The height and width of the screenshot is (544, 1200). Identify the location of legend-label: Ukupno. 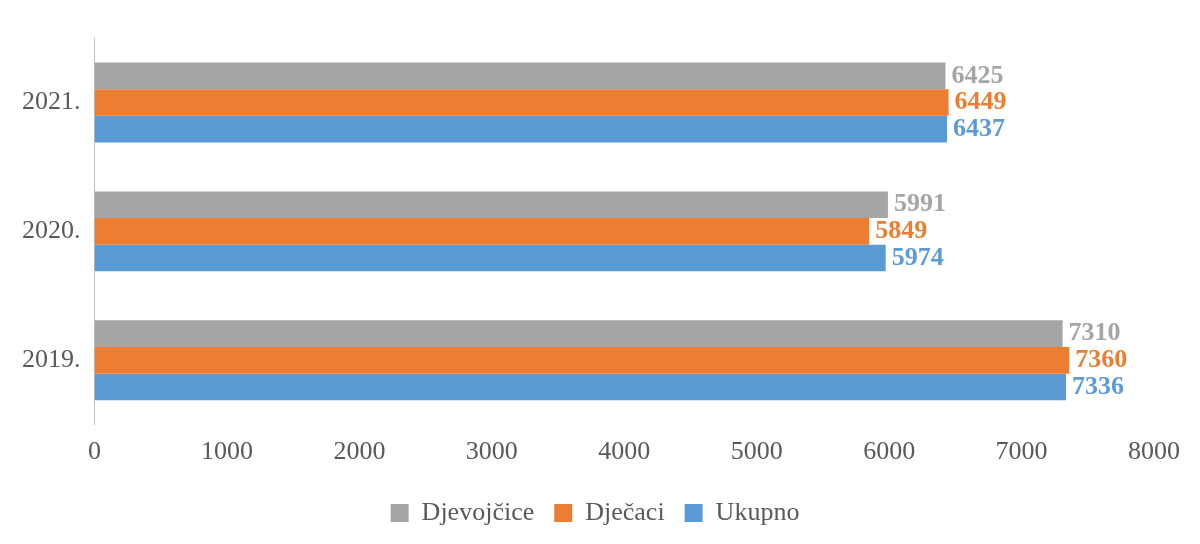
(757, 511).